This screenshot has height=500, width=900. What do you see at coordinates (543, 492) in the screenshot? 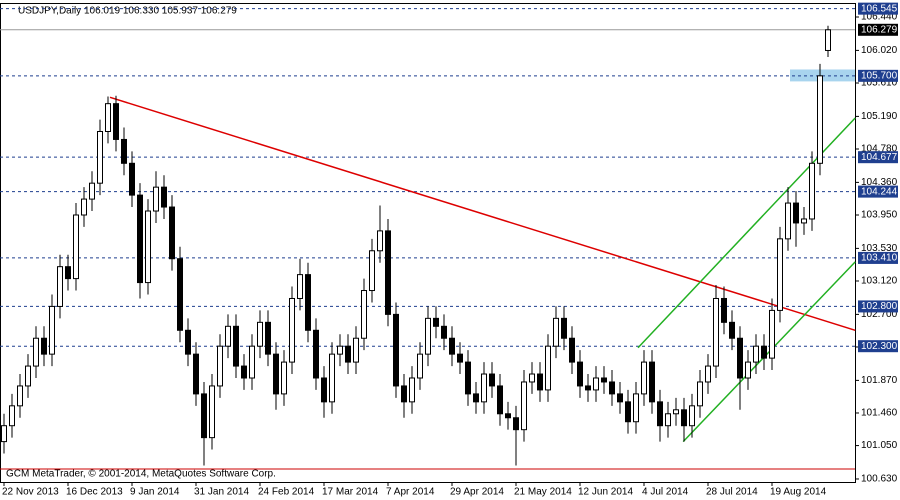
I see `x-tick-label: 21 May 2014` at bounding box center [543, 492].